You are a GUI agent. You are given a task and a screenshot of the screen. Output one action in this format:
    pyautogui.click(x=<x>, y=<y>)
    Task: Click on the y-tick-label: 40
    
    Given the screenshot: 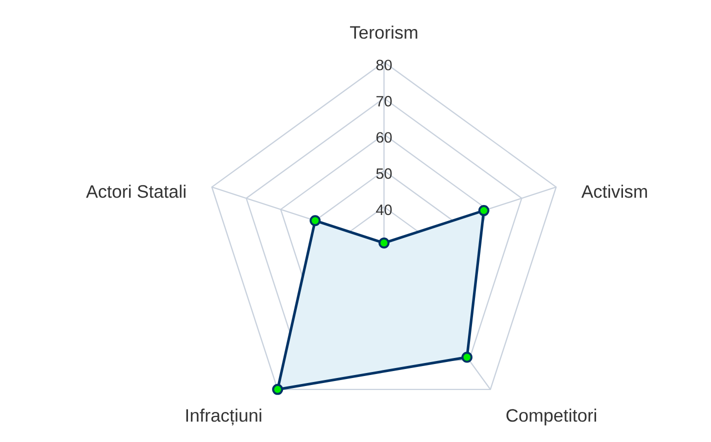 What is the action you would take?
    pyautogui.click(x=384, y=210)
    